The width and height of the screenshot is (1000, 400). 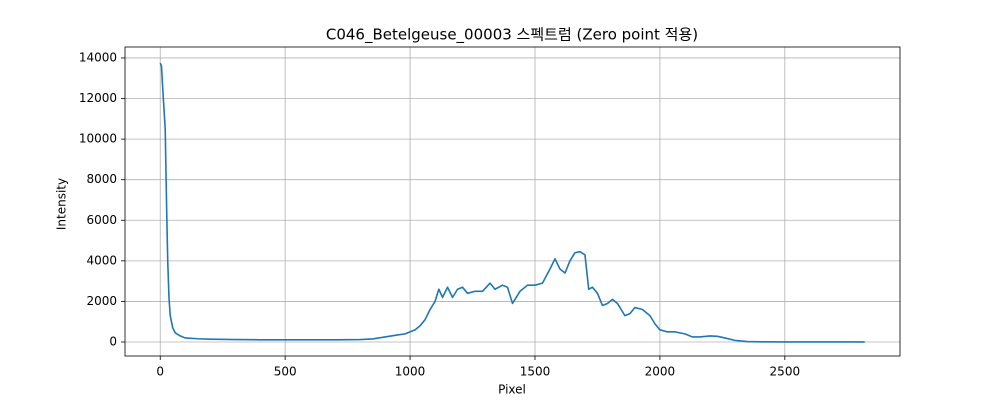 What do you see at coordinates (101, 220) in the screenshot?
I see `y-tick-label: 6000` at bounding box center [101, 220].